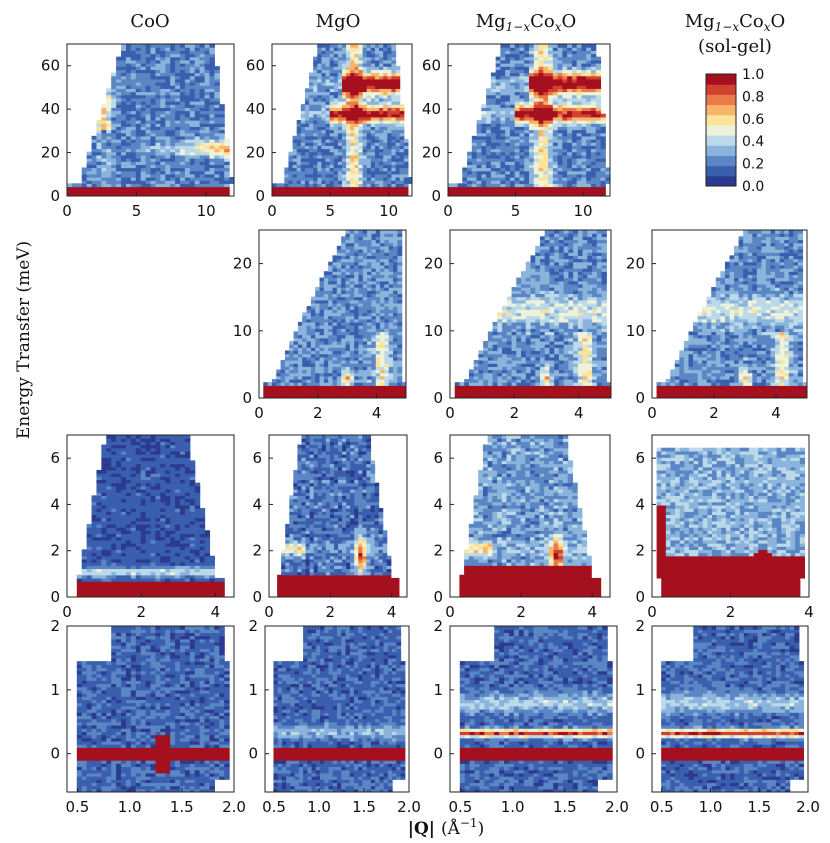 The height and width of the screenshot is (843, 830). What do you see at coordinates (137, 211) in the screenshot?
I see `x-tick-label: 5` at bounding box center [137, 211].